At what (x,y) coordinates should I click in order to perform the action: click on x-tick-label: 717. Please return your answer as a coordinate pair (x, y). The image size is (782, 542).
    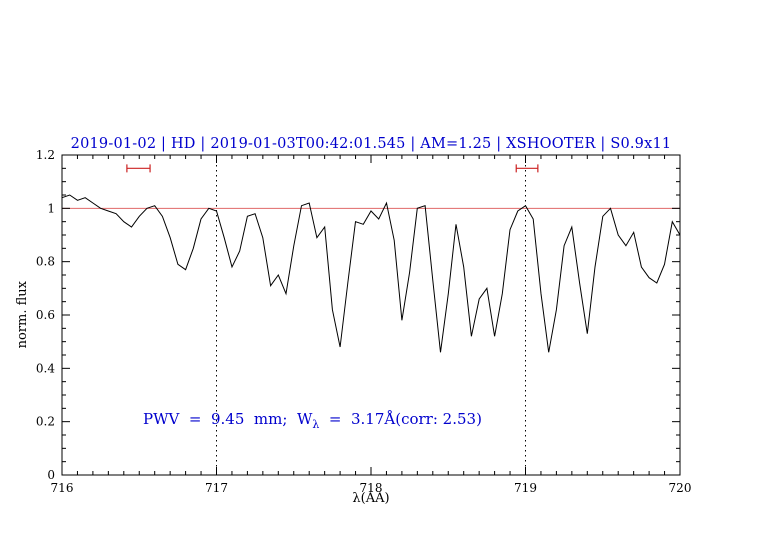
    Looking at the image, I should click on (216, 488).